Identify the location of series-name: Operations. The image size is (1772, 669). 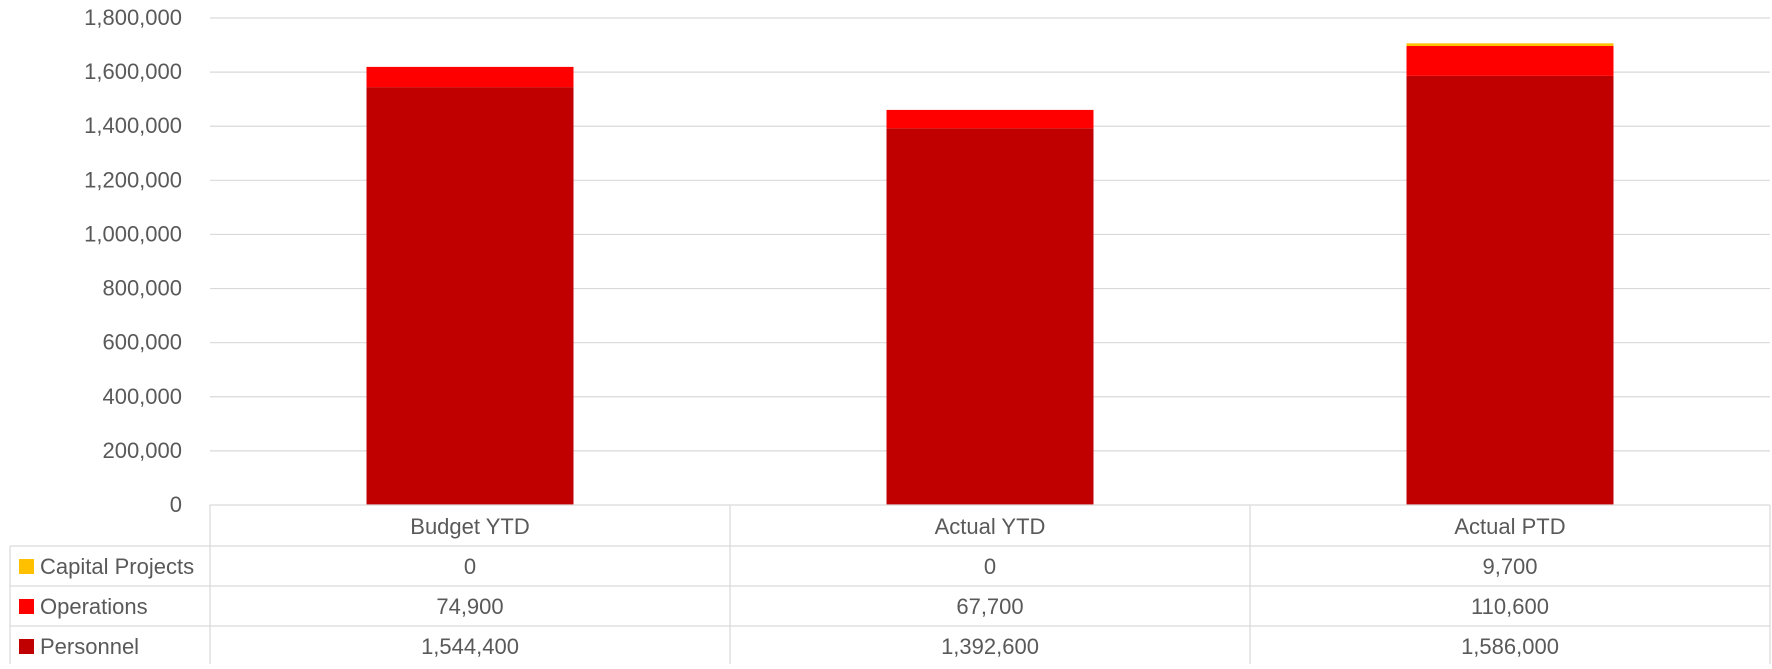
(94, 606).